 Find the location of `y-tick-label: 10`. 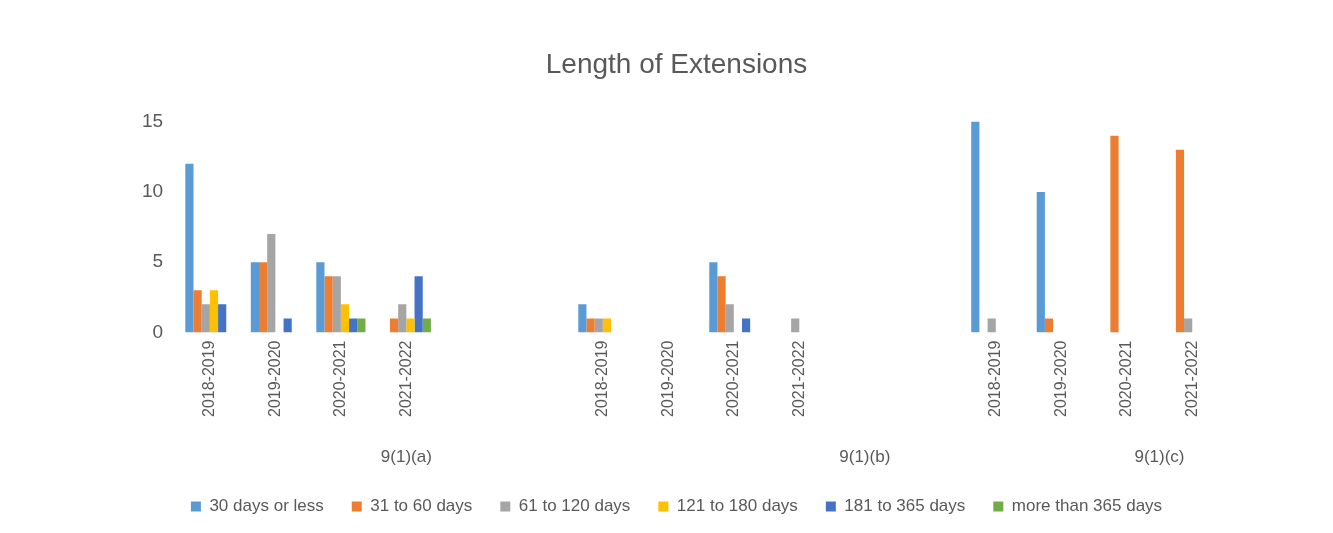

y-tick-label: 10 is located at coordinates (152, 191).